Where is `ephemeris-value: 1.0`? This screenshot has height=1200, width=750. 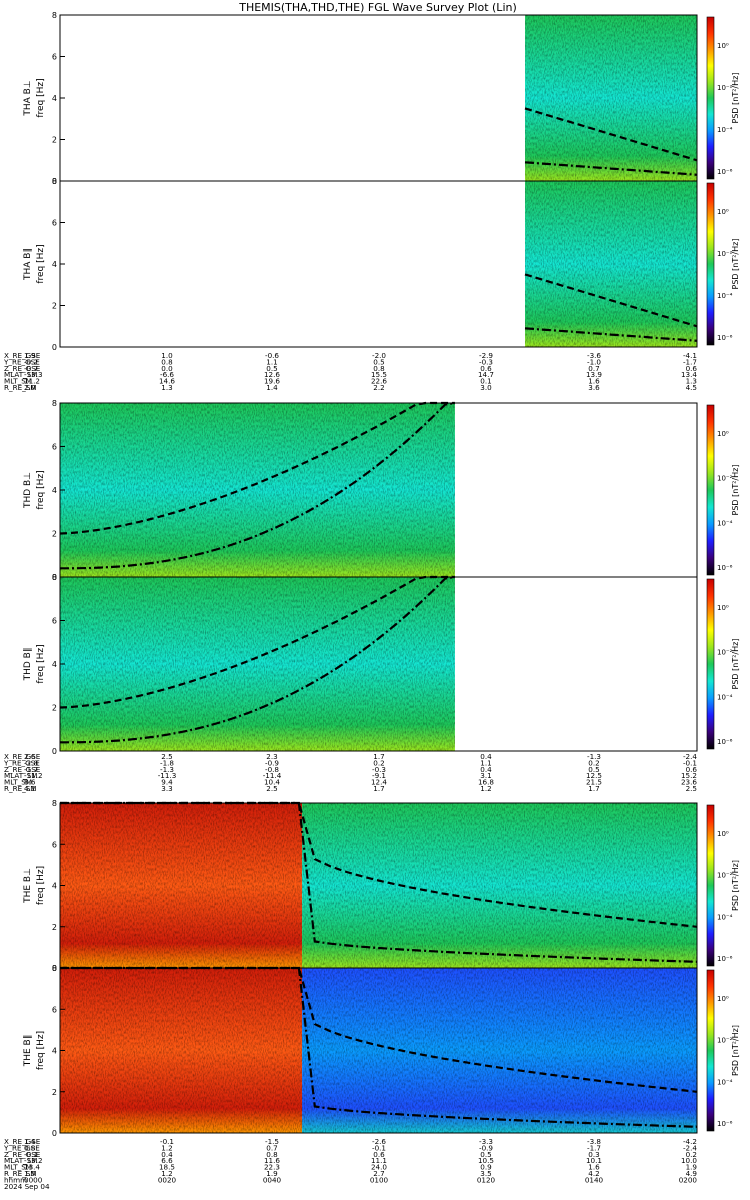
ephemeris-value: 1.0 is located at coordinates (167, 355).